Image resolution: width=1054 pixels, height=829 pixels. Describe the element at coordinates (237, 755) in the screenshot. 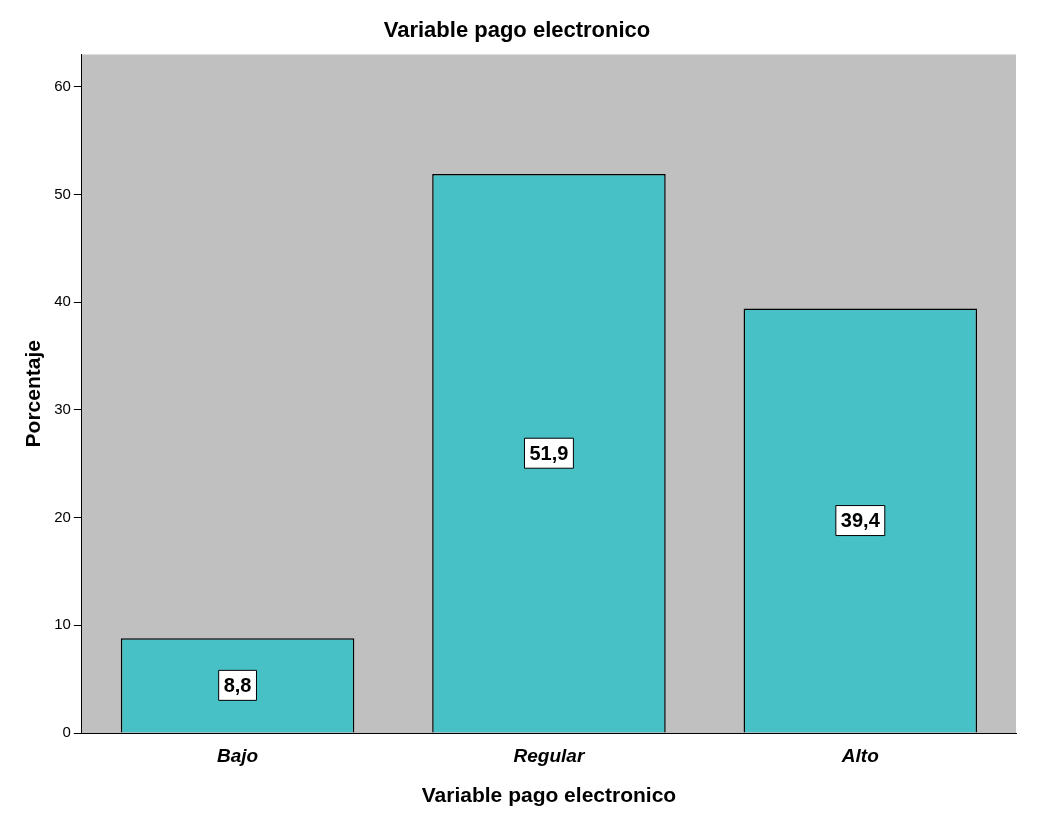

I see `x-tick-label: Bajo` at that location.